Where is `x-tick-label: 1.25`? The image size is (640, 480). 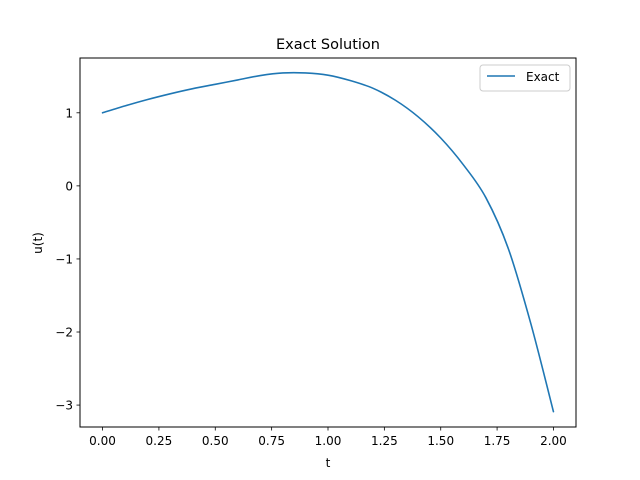
x-tick-label: 1.25 is located at coordinates (384, 441).